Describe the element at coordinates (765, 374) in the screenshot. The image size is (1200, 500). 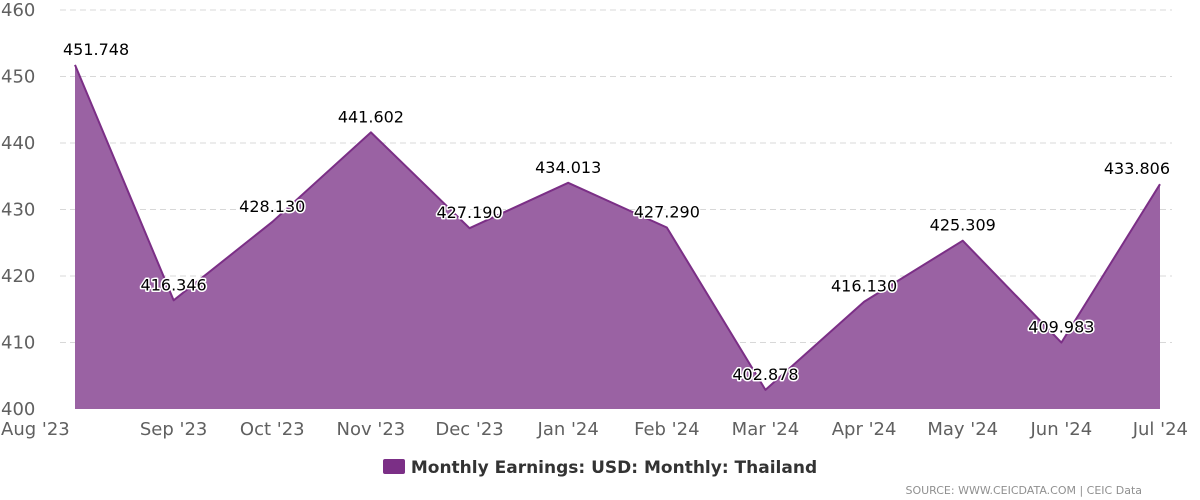
I see `data-label: 402.878` at that location.